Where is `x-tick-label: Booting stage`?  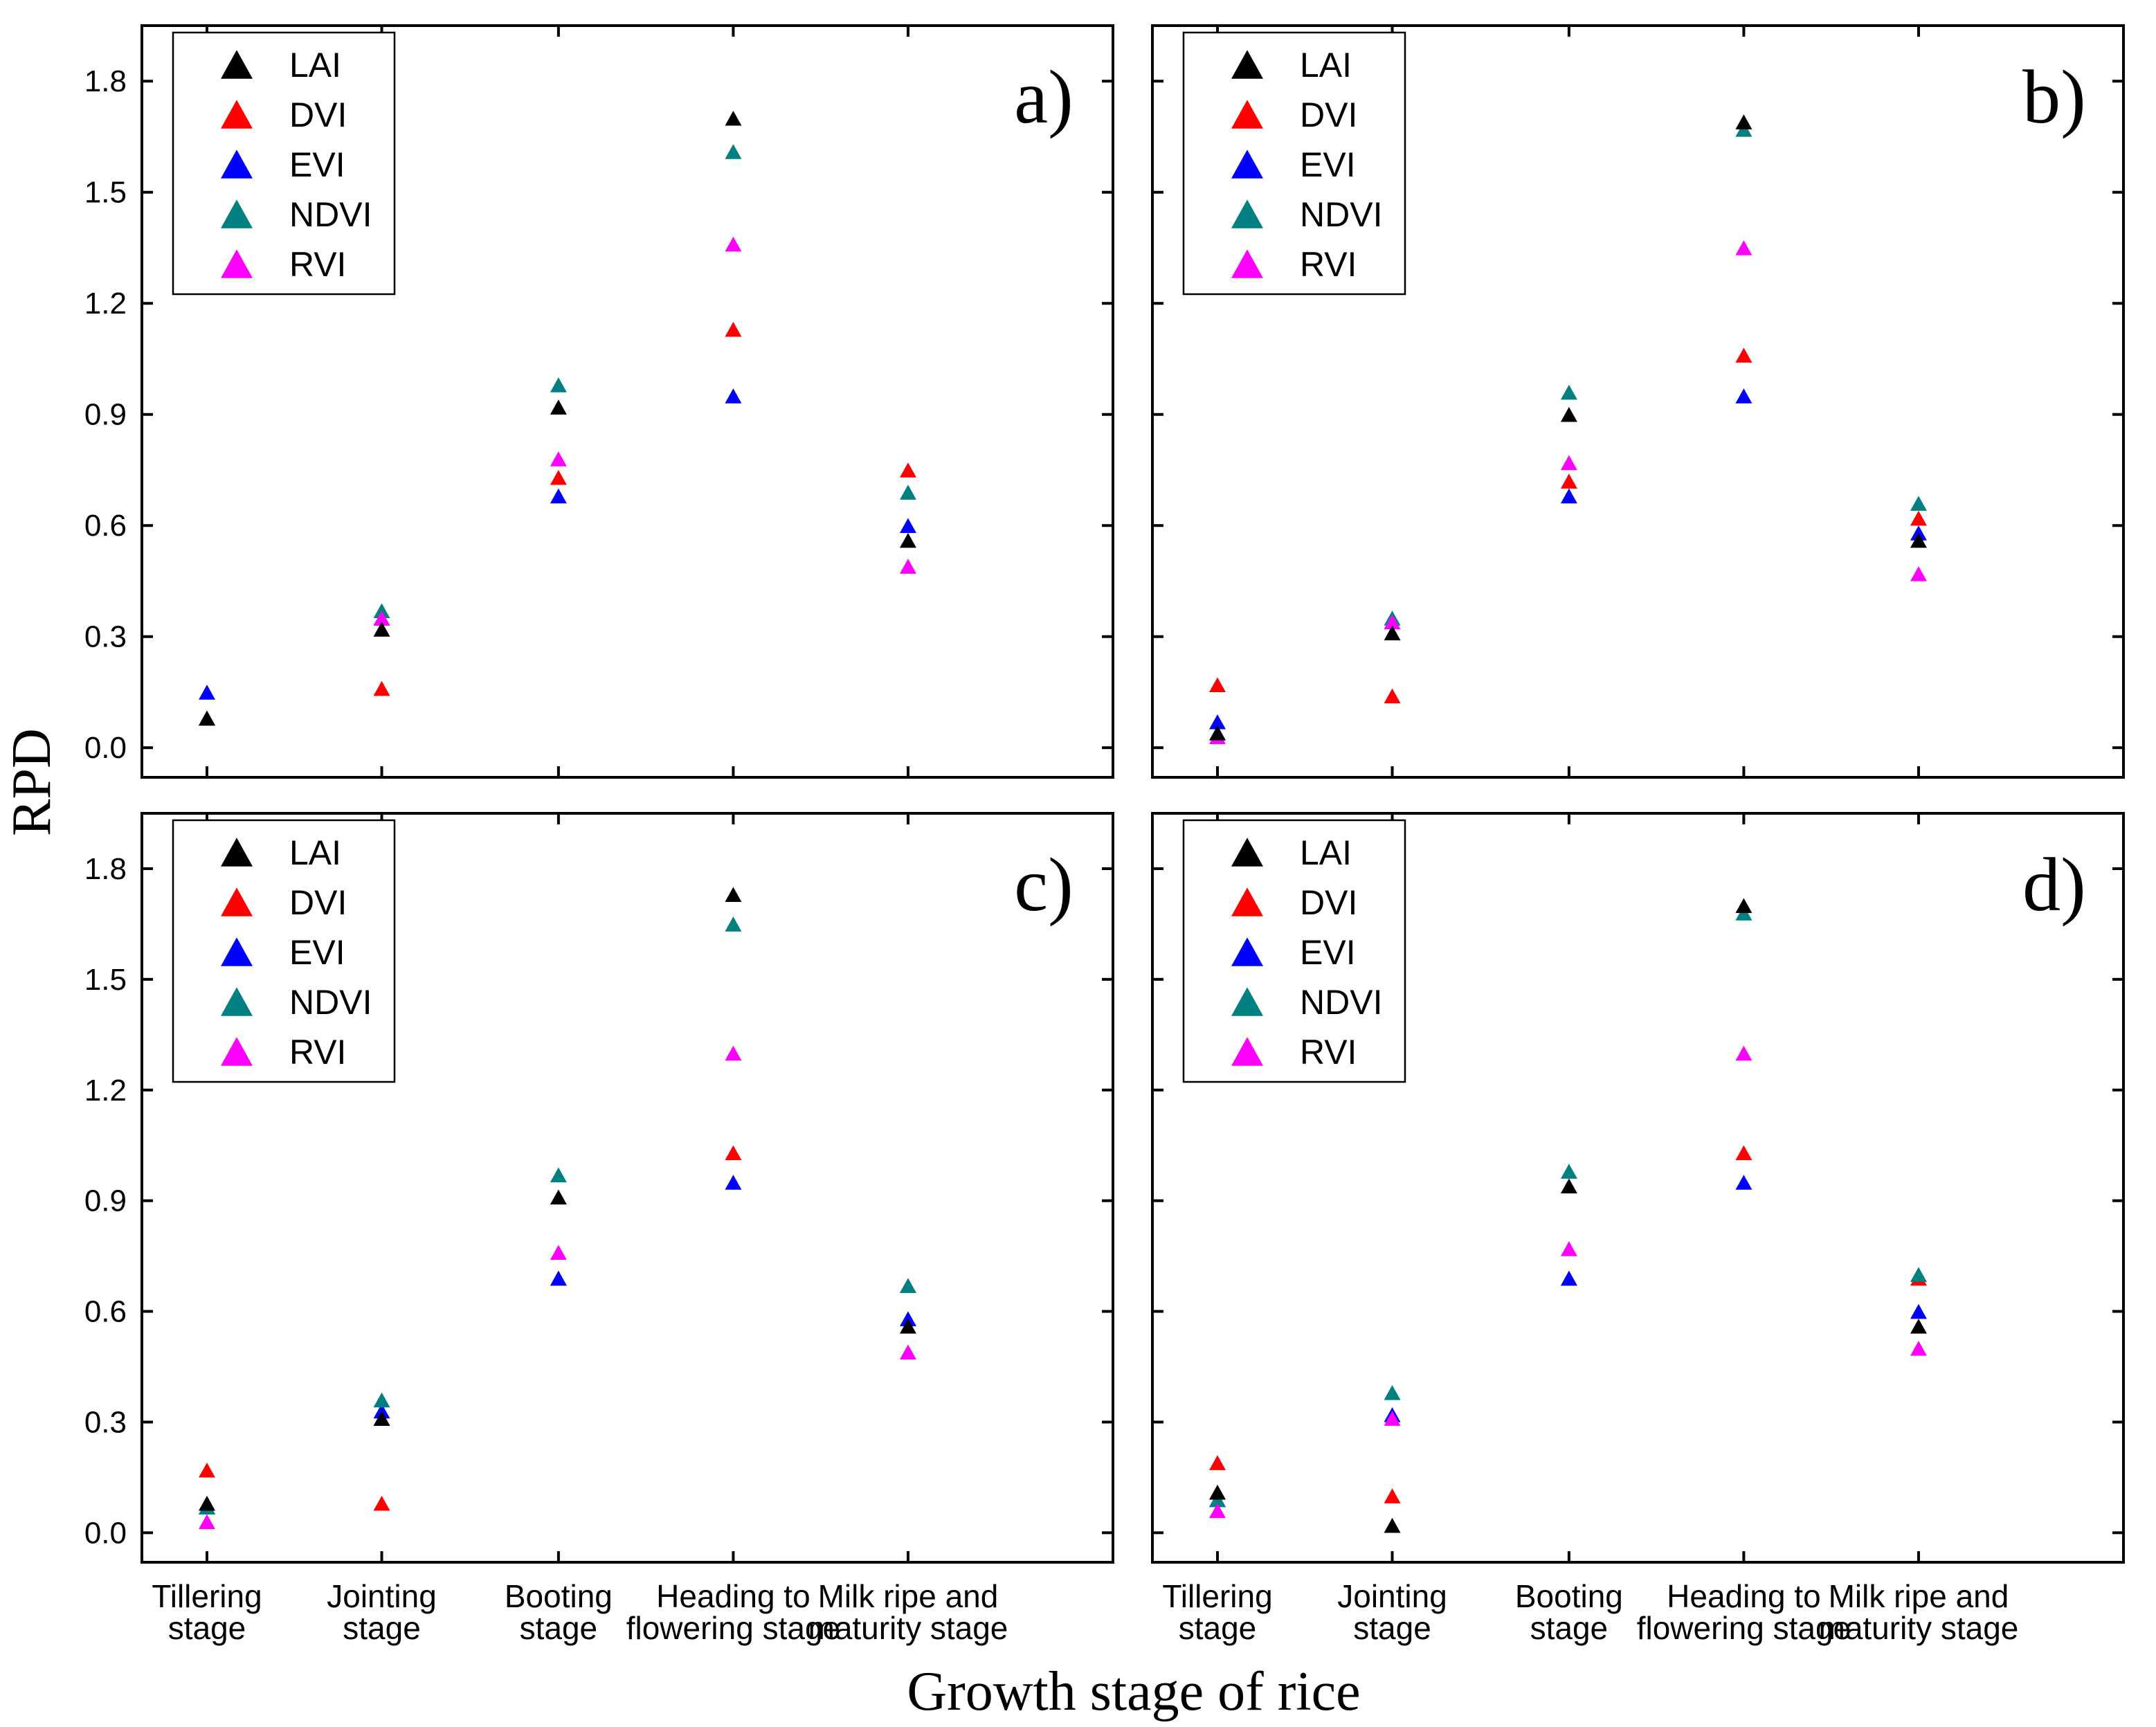 x-tick-label: Booting stage is located at coordinates (1569, 1612).